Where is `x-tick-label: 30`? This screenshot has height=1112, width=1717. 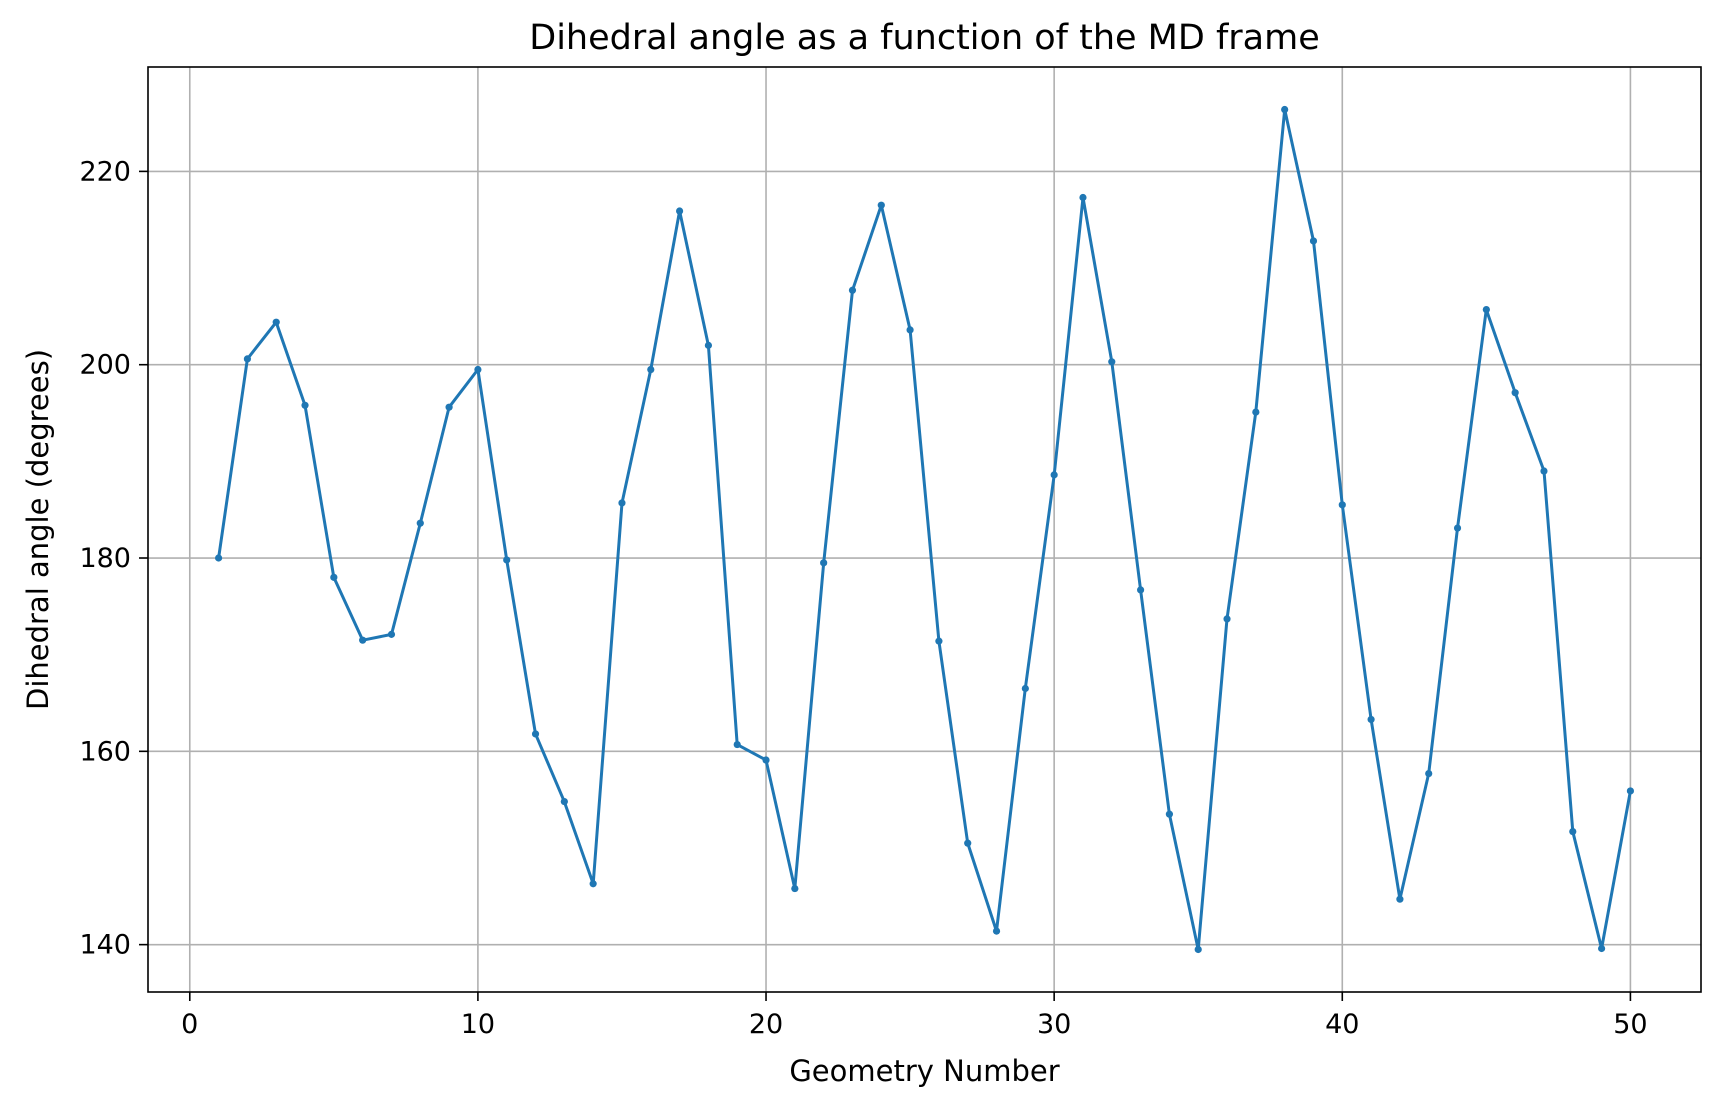 x-tick-label: 30 is located at coordinates (1054, 1024).